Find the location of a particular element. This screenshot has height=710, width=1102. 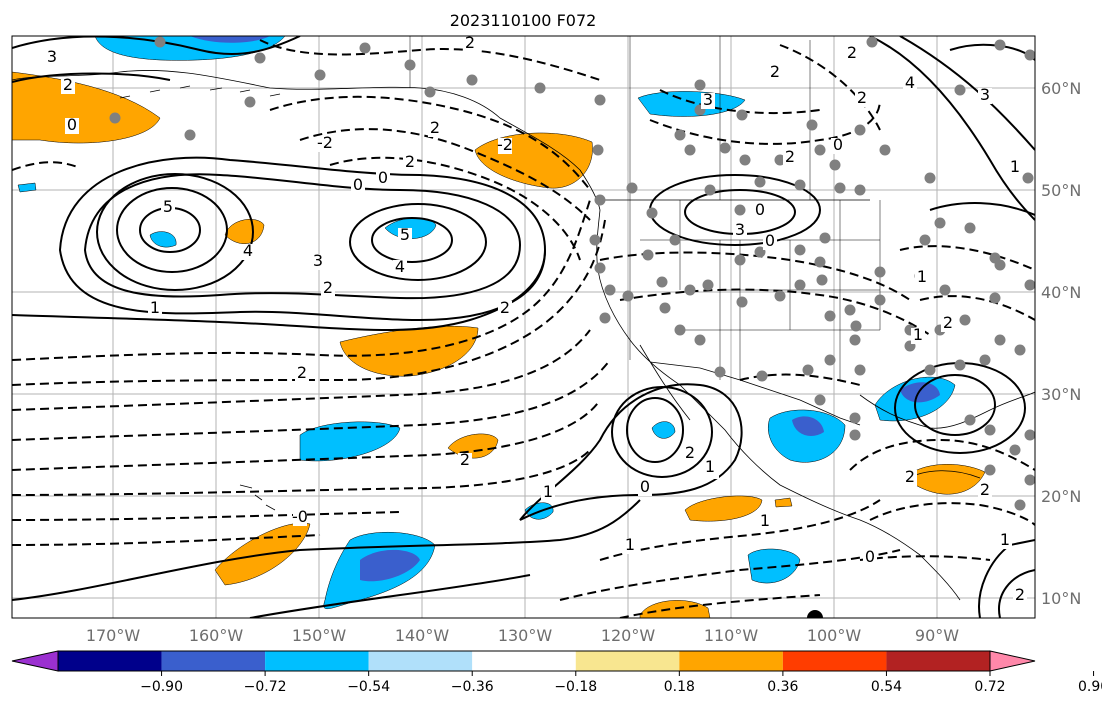

colorbar-segment is located at coordinates (524, 661).